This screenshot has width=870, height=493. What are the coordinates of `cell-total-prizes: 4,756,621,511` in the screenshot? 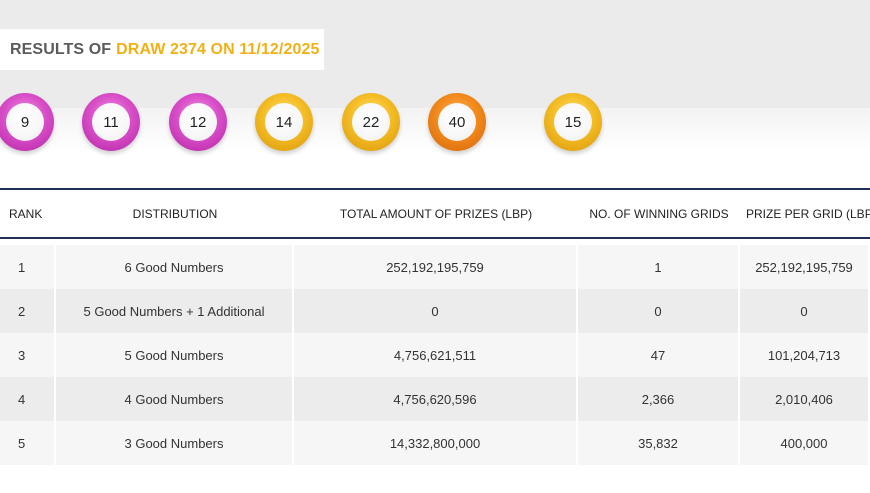 It's located at (436, 355).